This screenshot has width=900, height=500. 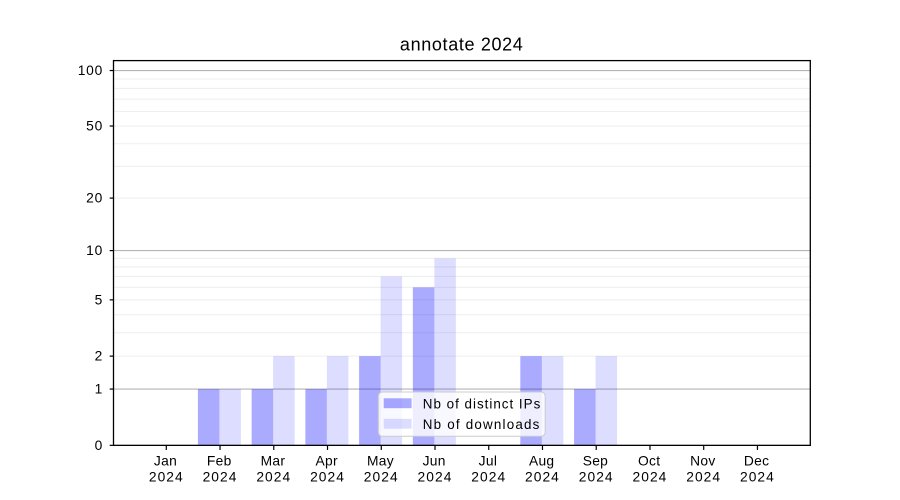 What do you see at coordinates (541, 461) in the screenshot?
I see `svg-text: Aug` at bounding box center [541, 461].